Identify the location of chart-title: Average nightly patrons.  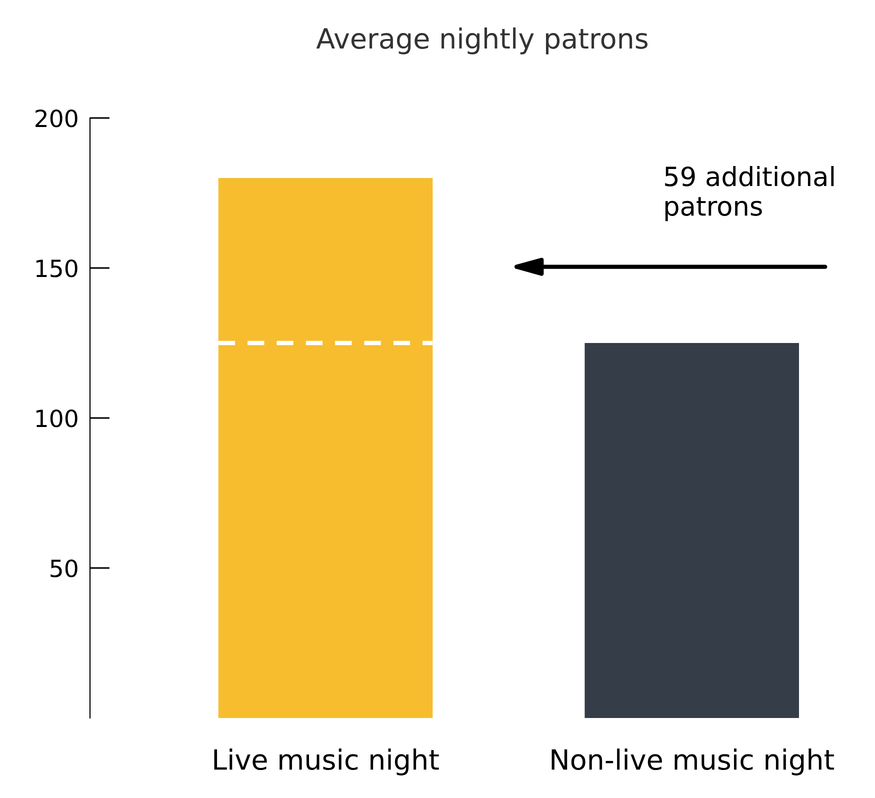
(482, 40).